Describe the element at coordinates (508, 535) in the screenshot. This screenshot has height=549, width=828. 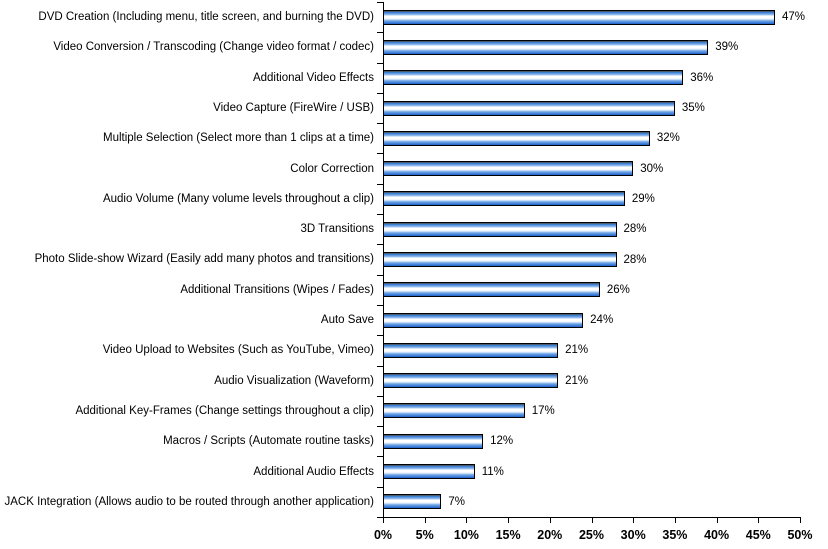
I see `x-axis-tick-label: 15%` at that location.